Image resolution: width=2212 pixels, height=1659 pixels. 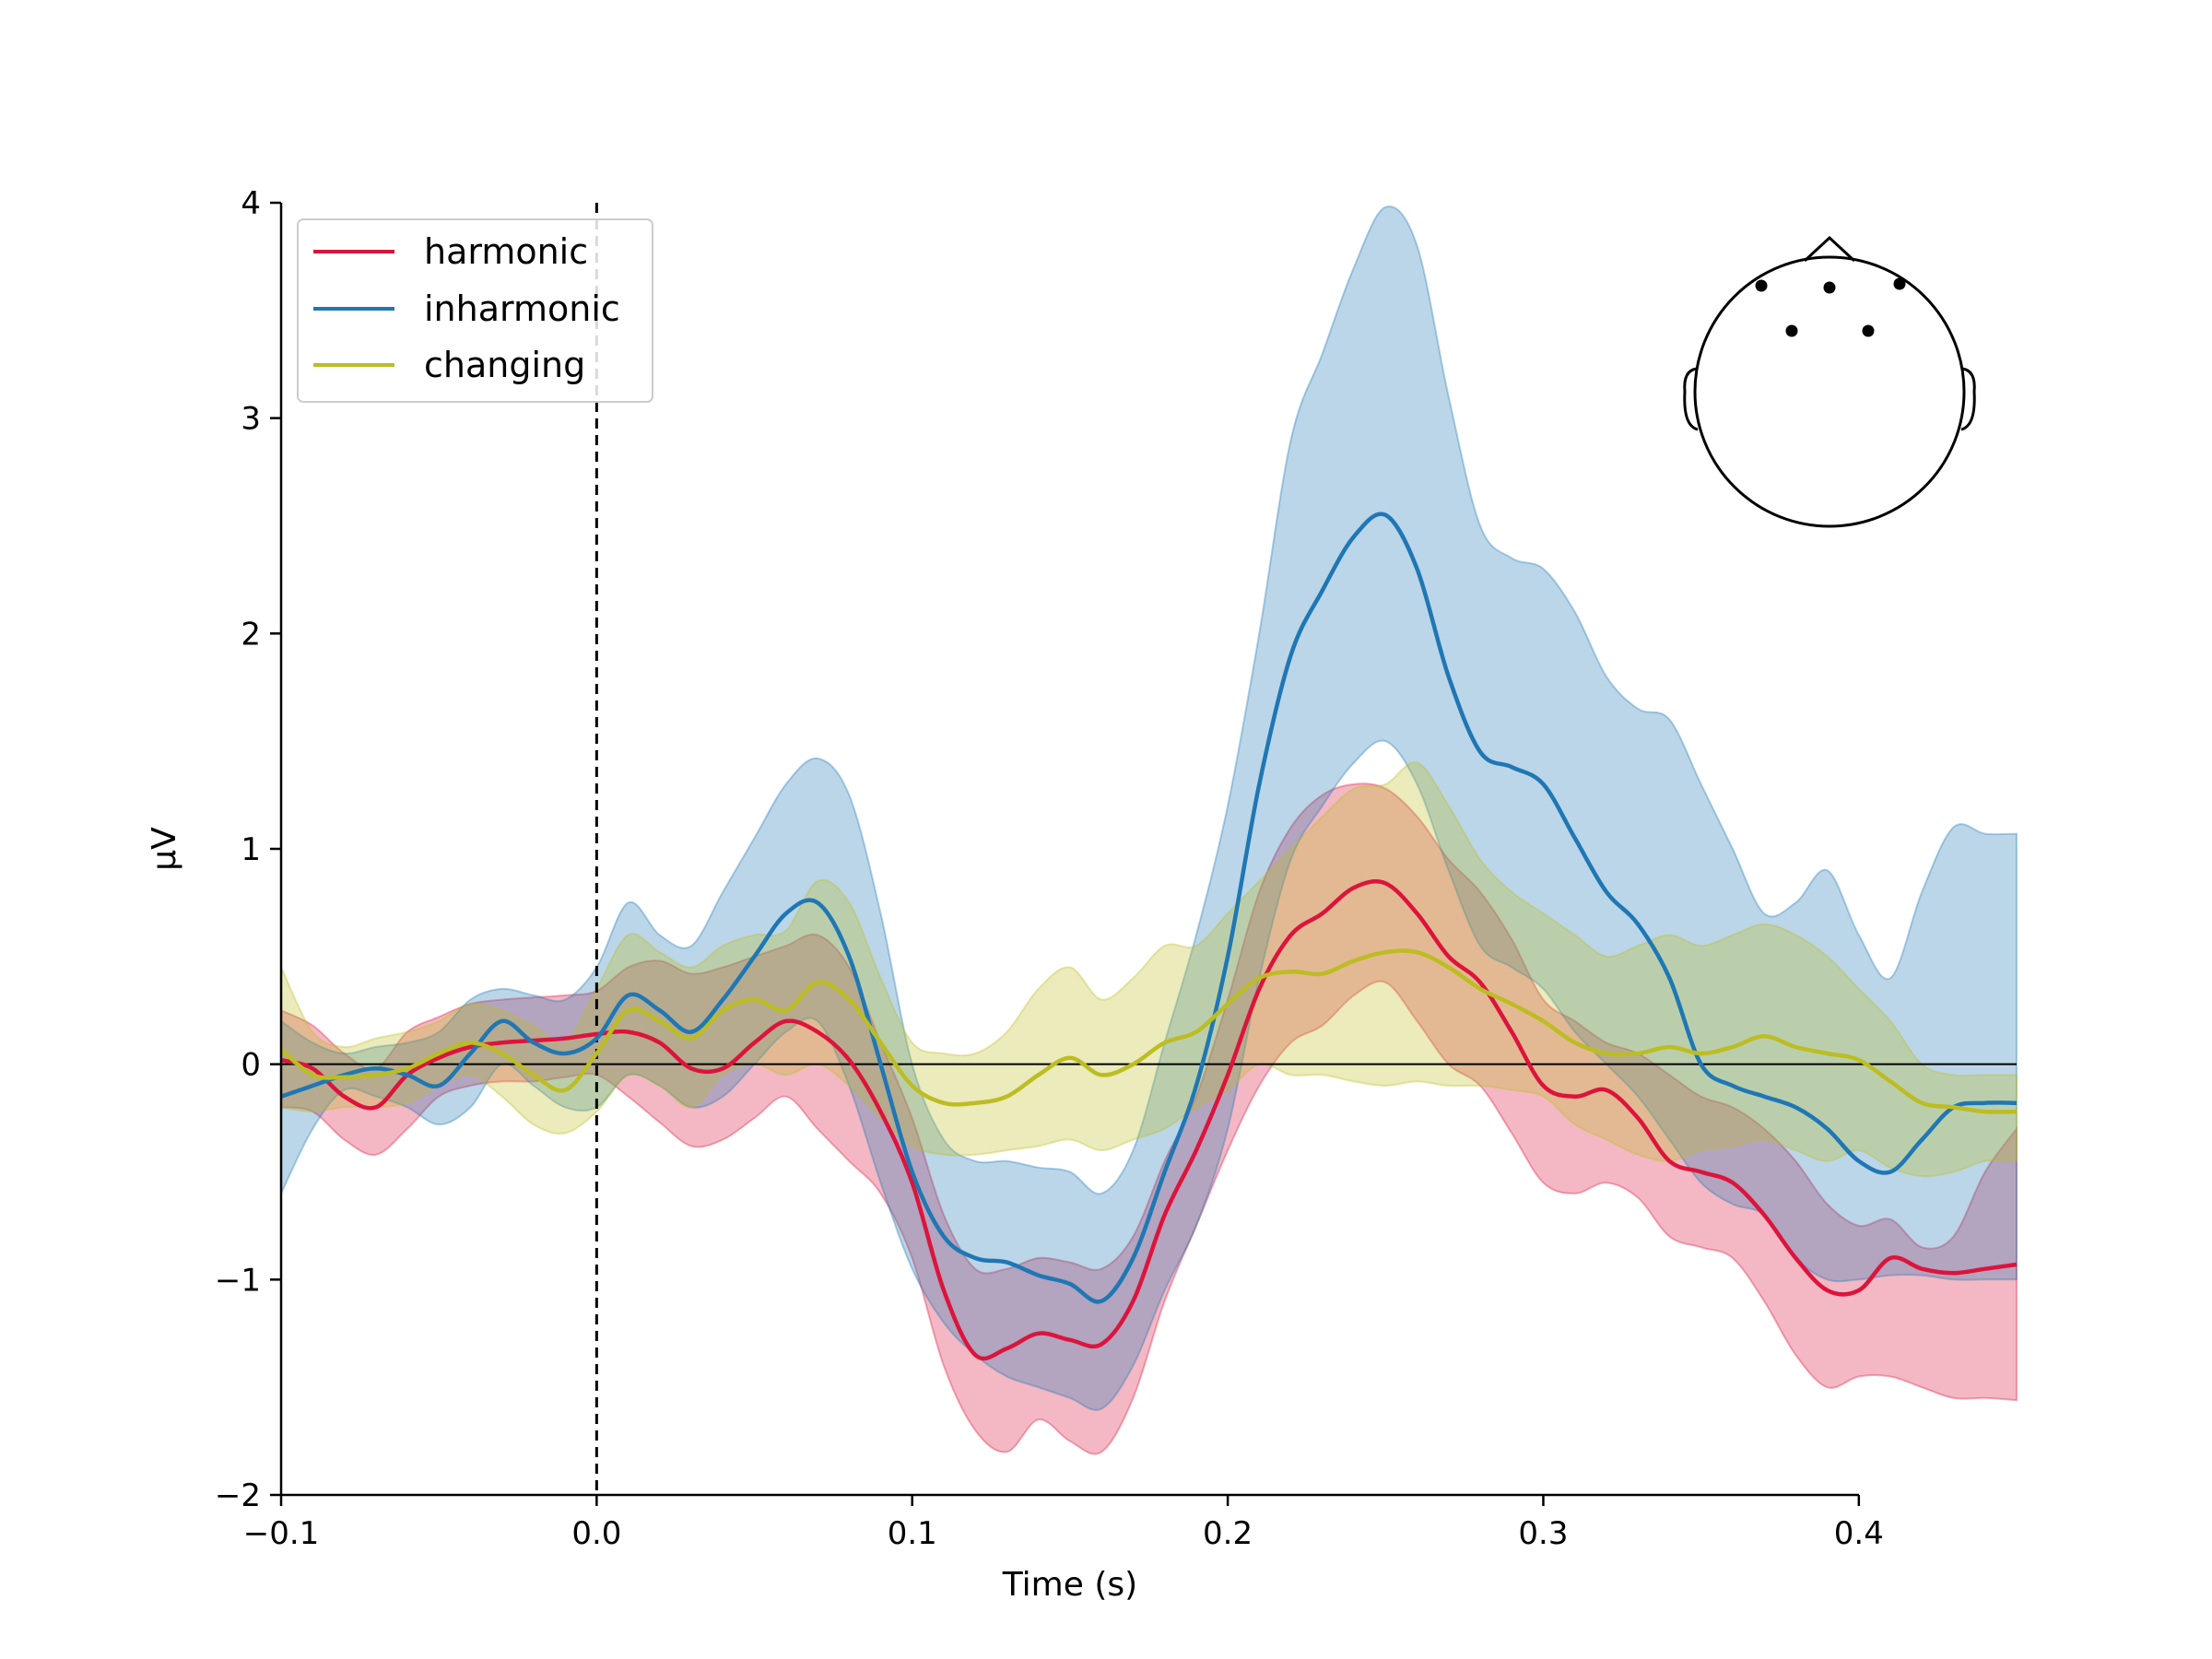 I want to click on x-tick-label: 0.1, so click(x=912, y=1533).